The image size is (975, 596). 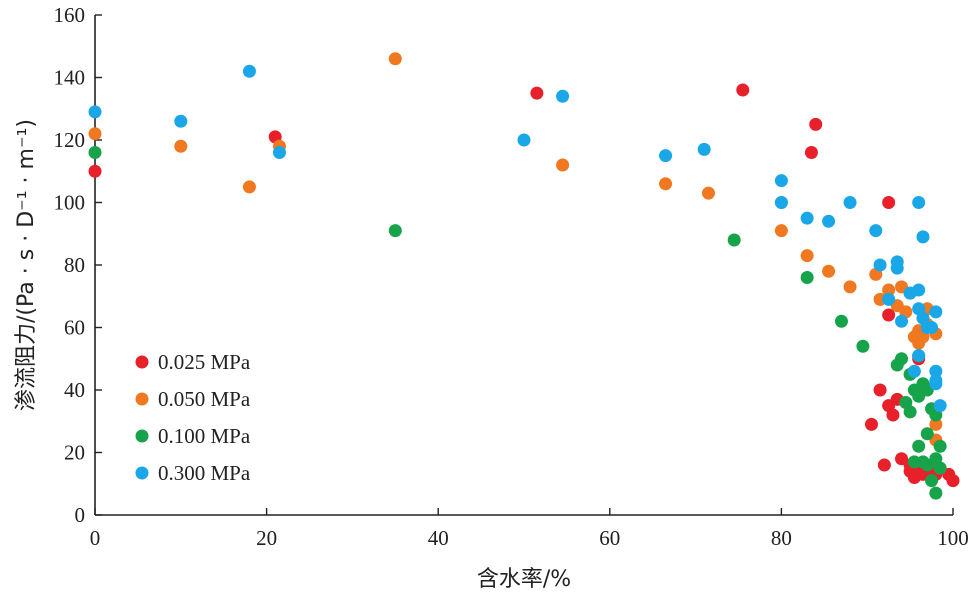 I want to click on x-tick-label: 100, so click(x=953, y=538).